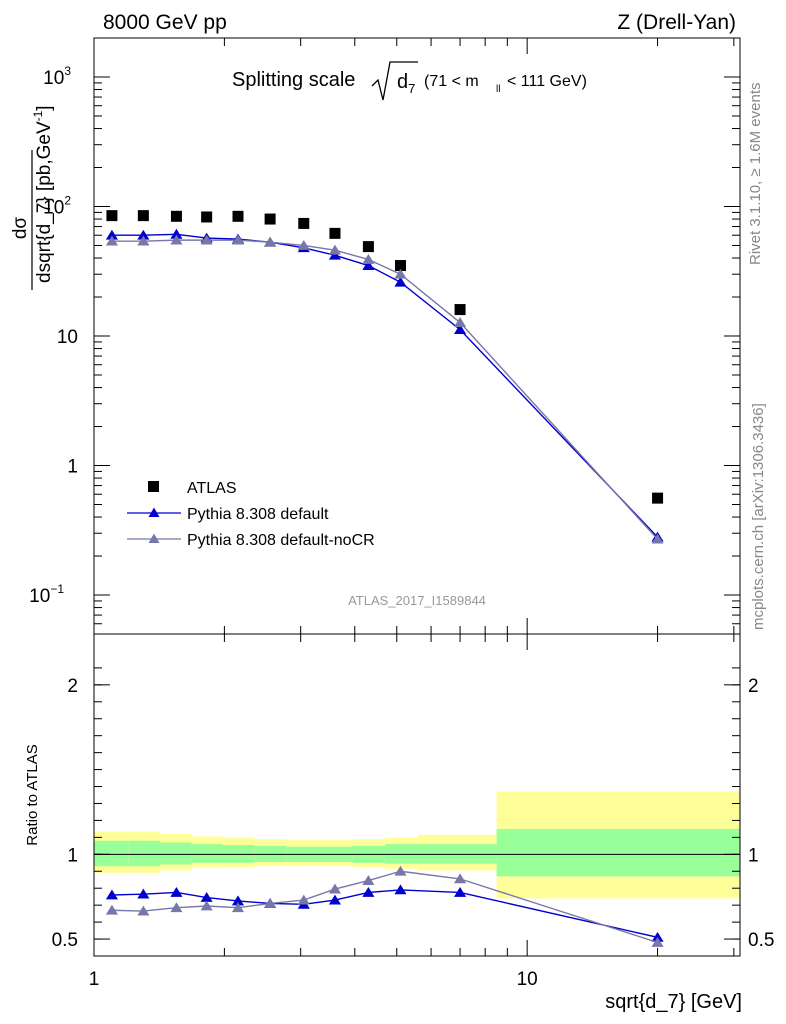  I want to click on legend-label-pythia-nocr: Pythia 8.308 default-noCR, so click(281, 540).